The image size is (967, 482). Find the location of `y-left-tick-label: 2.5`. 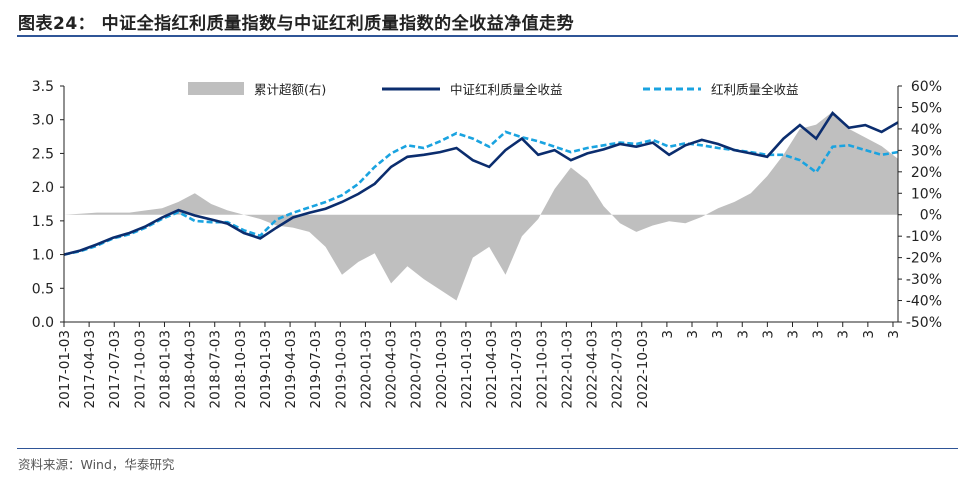

y-left-tick-label: 2.5 is located at coordinates (43, 154).